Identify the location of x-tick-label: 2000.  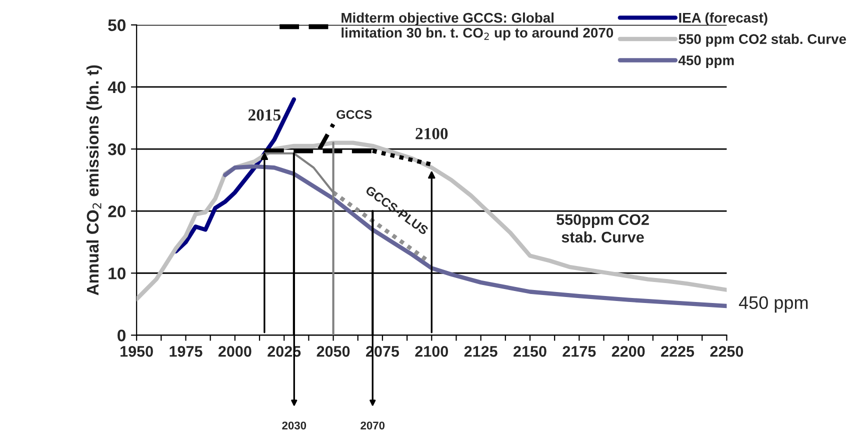
(235, 351).